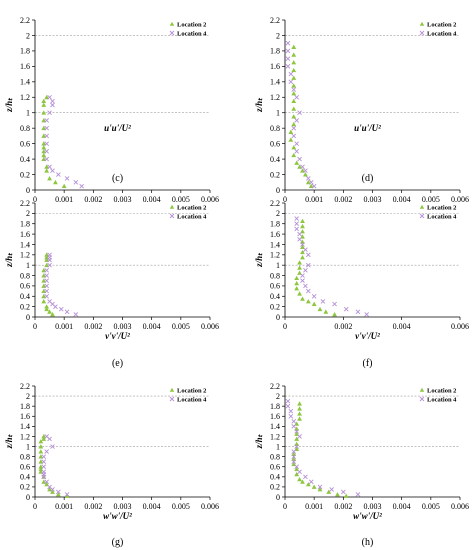 The width and height of the screenshot is (474, 550). What do you see at coordinates (367, 336) in the screenshot?
I see `x-axis-label: v'v'/U²` at bounding box center [367, 336].